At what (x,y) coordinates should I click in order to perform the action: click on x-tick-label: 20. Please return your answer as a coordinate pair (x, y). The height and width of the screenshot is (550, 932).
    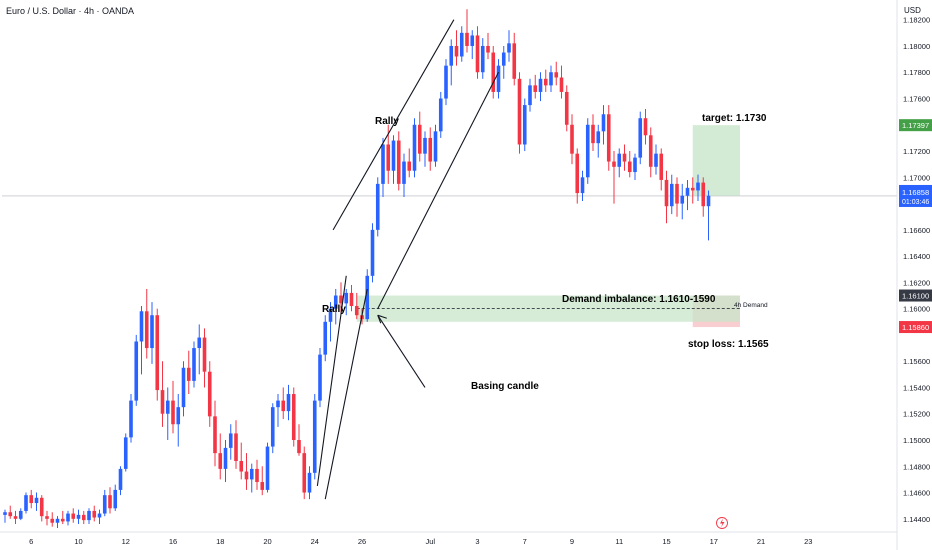
    Looking at the image, I should click on (267, 541).